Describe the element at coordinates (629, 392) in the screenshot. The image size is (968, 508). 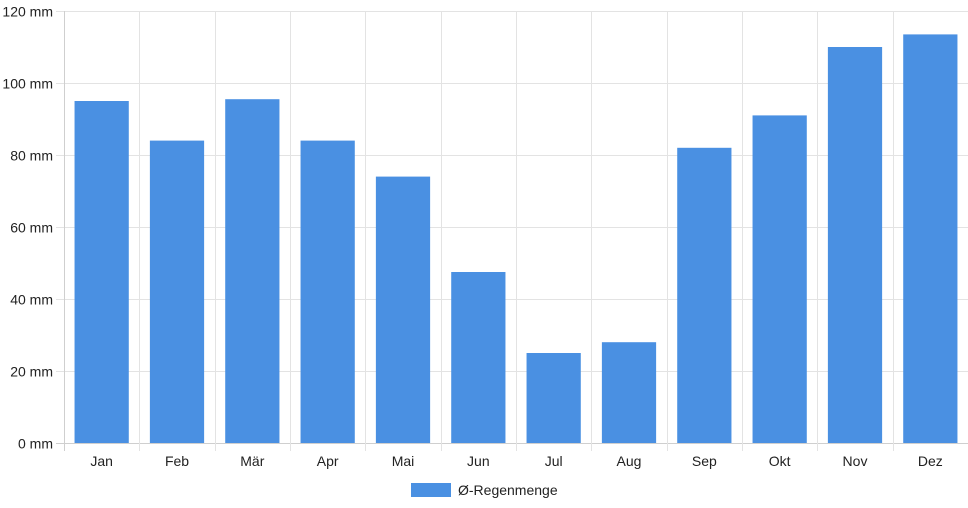
I see `bar-aug` at that location.